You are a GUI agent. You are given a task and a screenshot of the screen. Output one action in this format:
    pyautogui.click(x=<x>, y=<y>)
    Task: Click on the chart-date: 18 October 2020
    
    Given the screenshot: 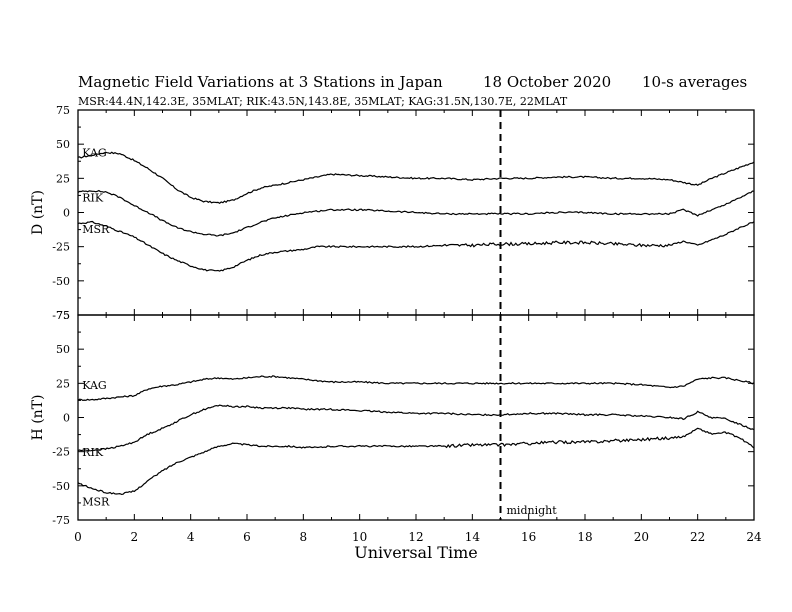 What is the action you would take?
    pyautogui.click(x=547, y=82)
    